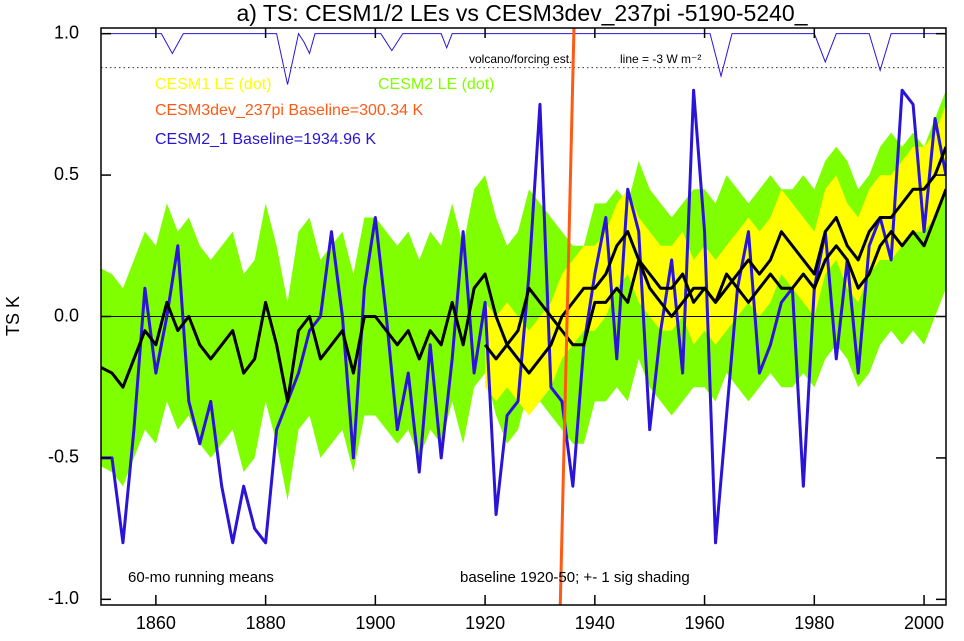 This screenshot has height=641, width=964. I want to click on y-tick-label: -1.0, so click(63, 598).